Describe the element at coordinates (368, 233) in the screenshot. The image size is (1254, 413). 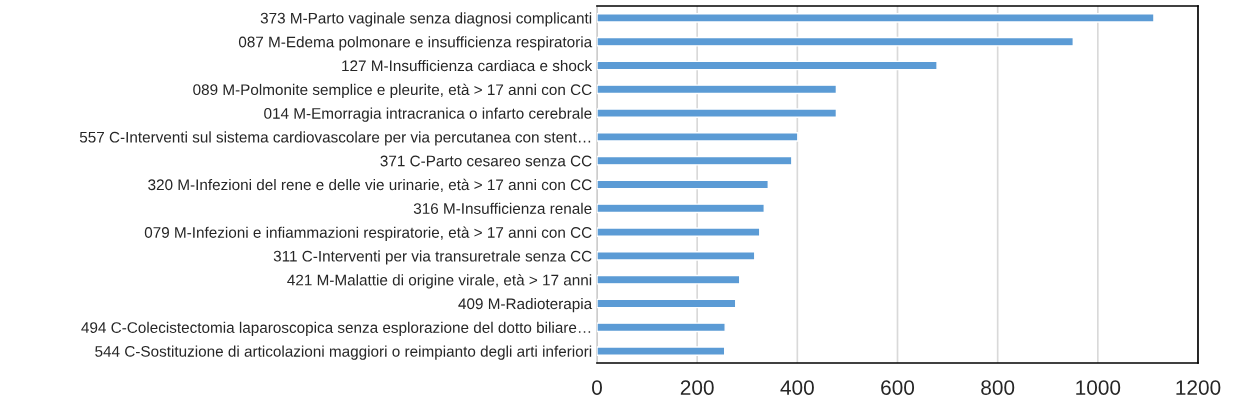
I see `y-tick-label: 079 M-Infezioni e infiammazioni respiratorie, età > 17 anni con CC` at that location.